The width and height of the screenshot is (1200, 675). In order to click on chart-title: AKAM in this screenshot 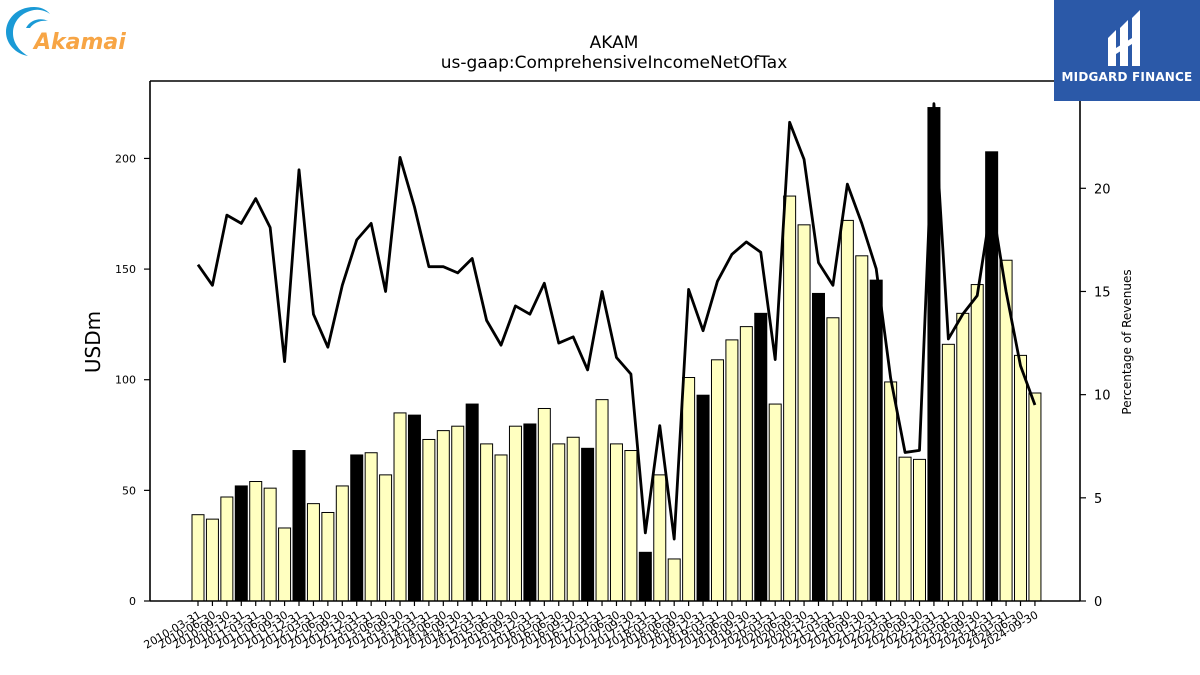, I will do `click(614, 43)`.